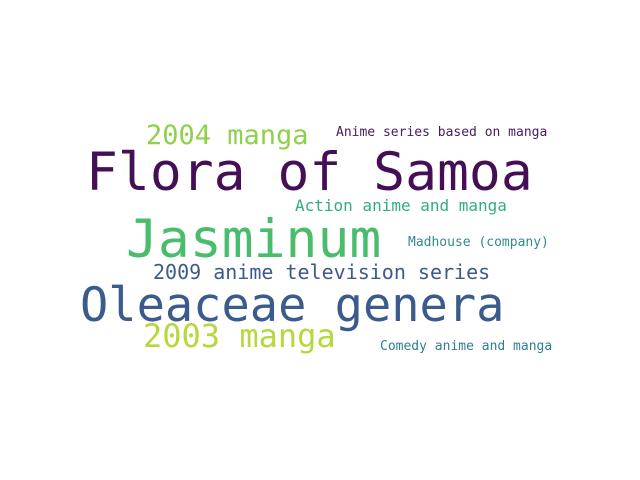  Describe the element at coordinates (322, 272) in the screenshot. I see `word-2009-anime-television-series: 2009 anime television series` at that location.